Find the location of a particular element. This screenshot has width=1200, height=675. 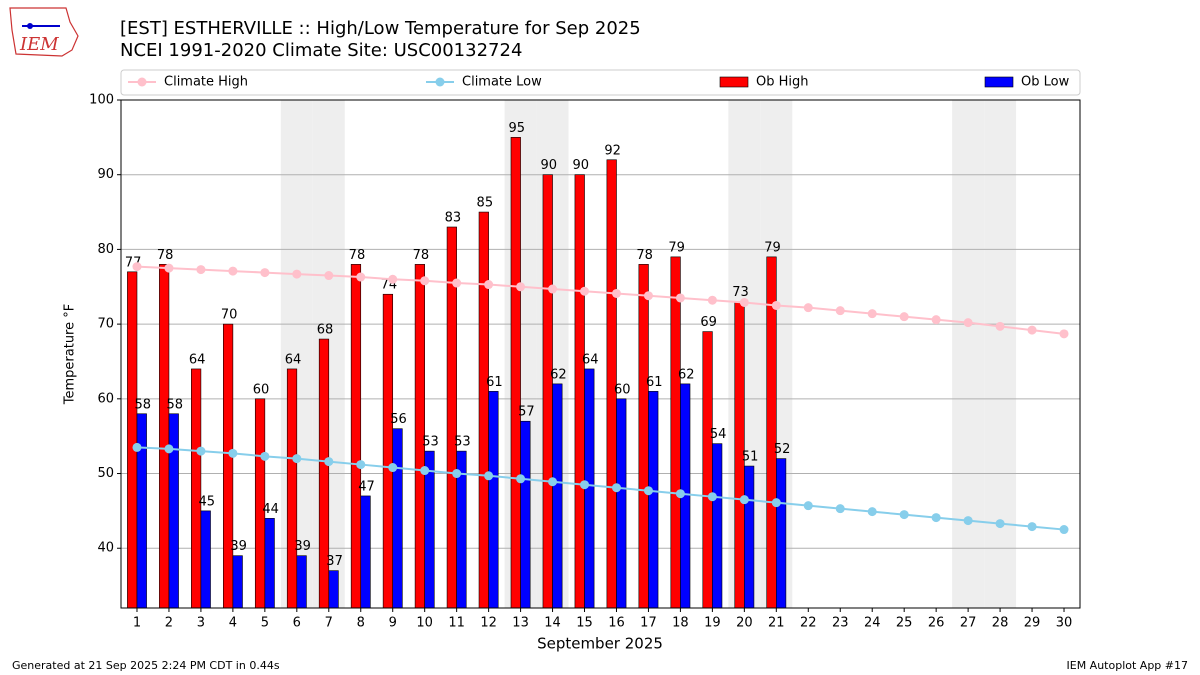

legend-box is located at coordinates (600, 82).